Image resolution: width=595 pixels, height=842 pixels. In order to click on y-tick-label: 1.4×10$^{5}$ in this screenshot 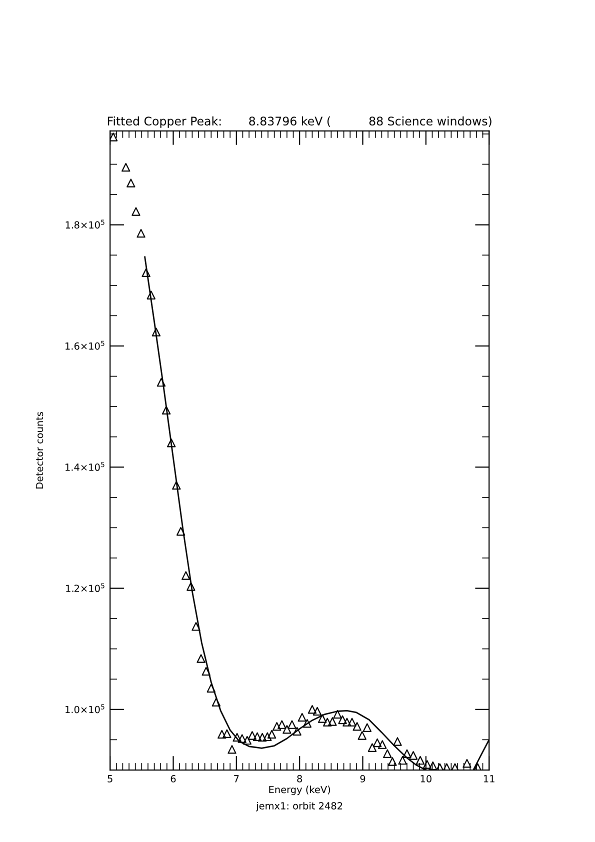, I will do `click(85, 466)`.